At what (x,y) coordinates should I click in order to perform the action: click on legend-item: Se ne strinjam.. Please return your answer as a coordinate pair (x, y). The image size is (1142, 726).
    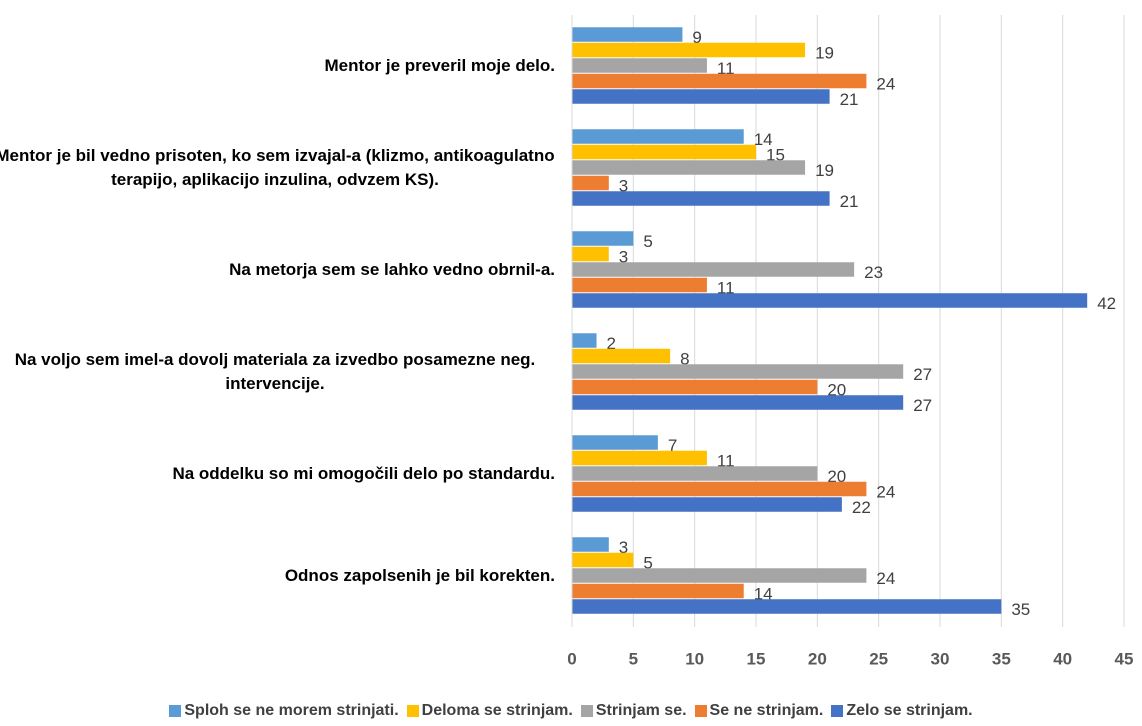
    Looking at the image, I should click on (759, 711).